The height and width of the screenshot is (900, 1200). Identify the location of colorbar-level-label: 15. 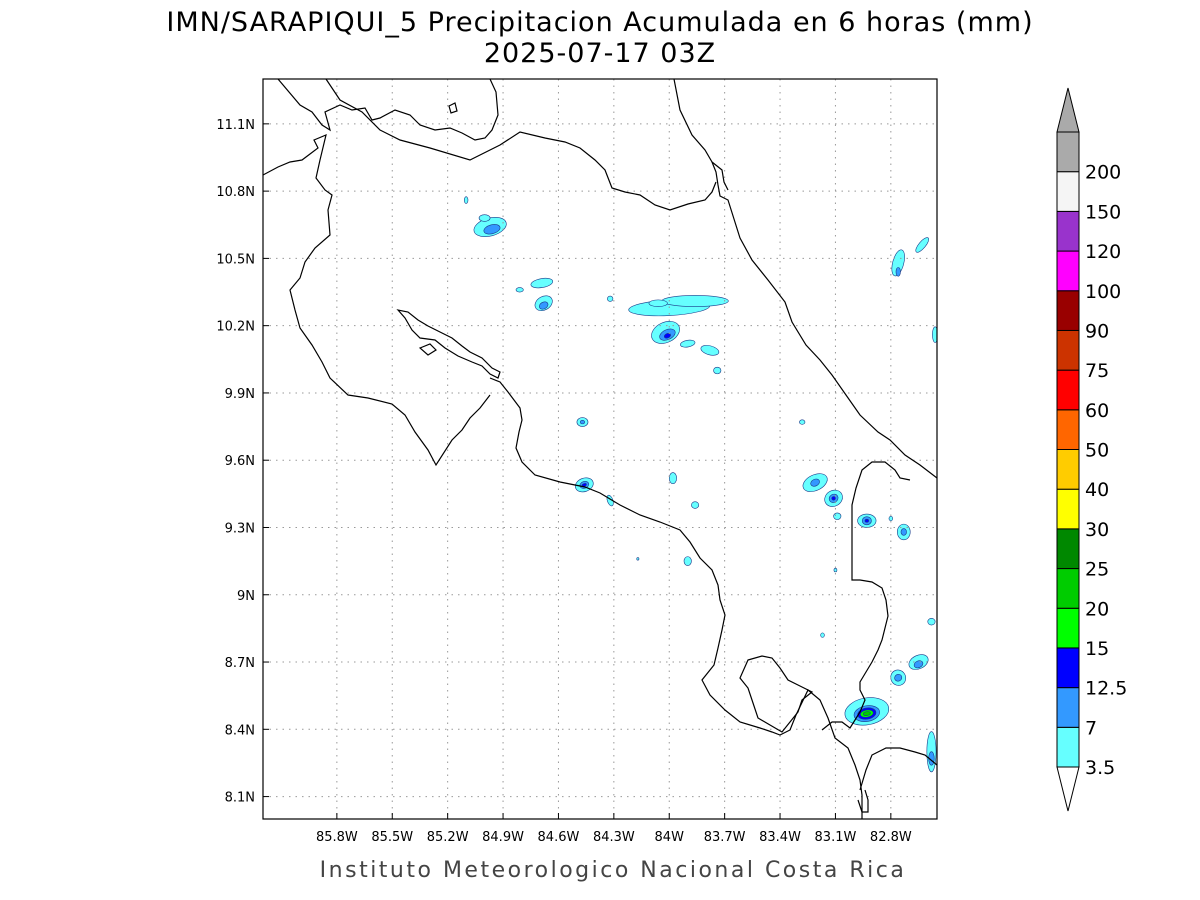
(1097, 649).